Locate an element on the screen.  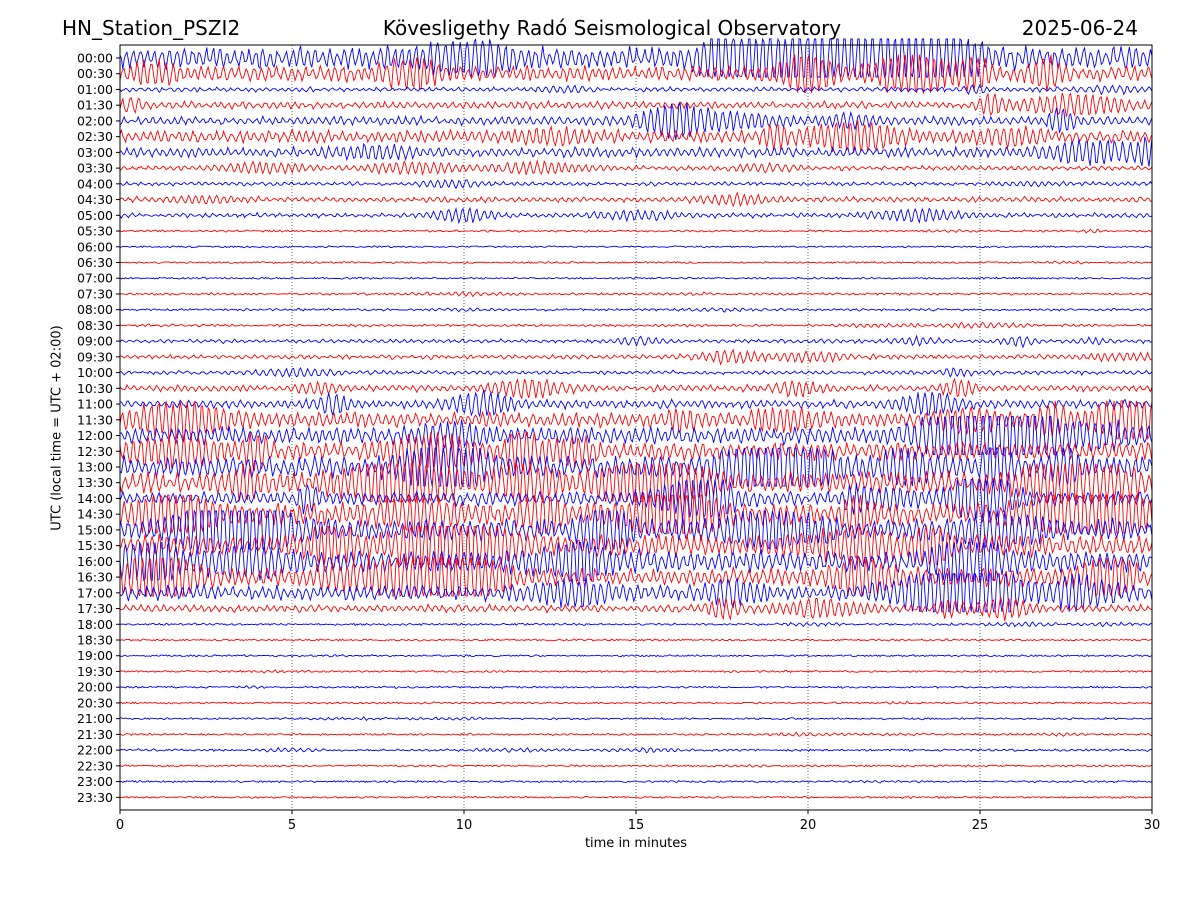
row-time-label: 18:00 is located at coordinates (95, 624).